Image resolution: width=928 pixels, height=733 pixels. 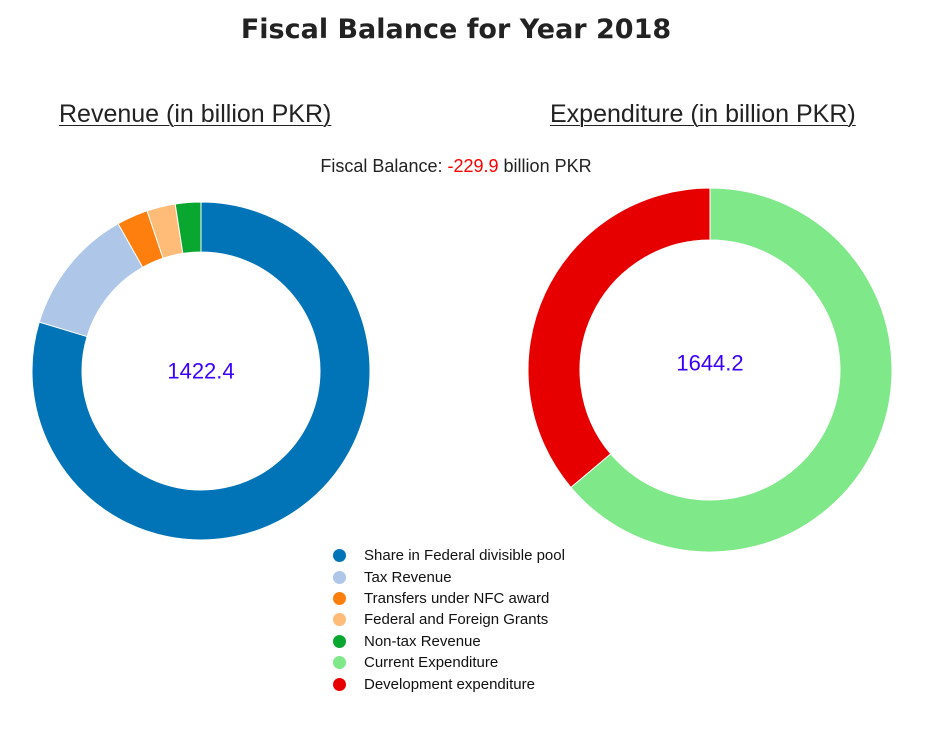 What do you see at coordinates (381, 166) in the screenshot?
I see `fiscal-balance-label: Fiscal Balance:` at bounding box center [381, 166].